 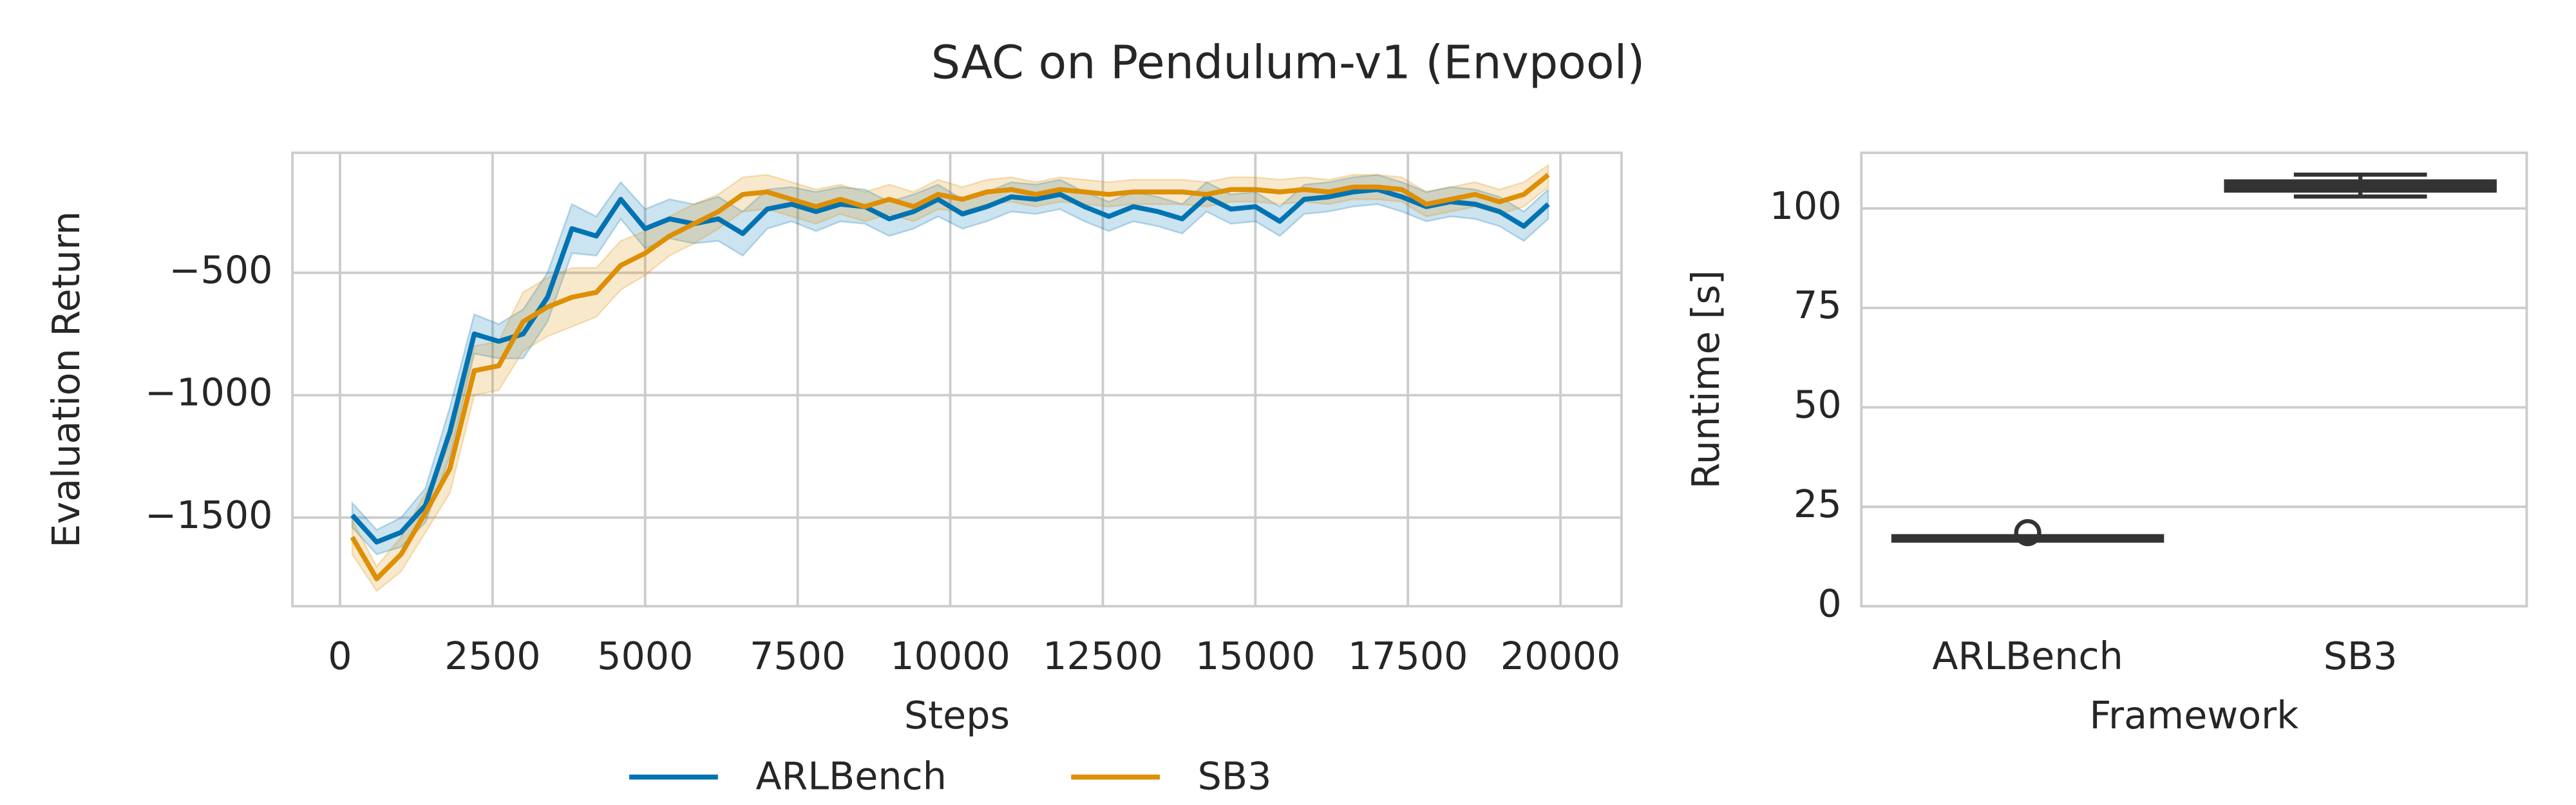 What do you see at coordinates (1818, 504) in the screenshot?
I see `y-tick-label: 25` at bounding box center [1818, 504].